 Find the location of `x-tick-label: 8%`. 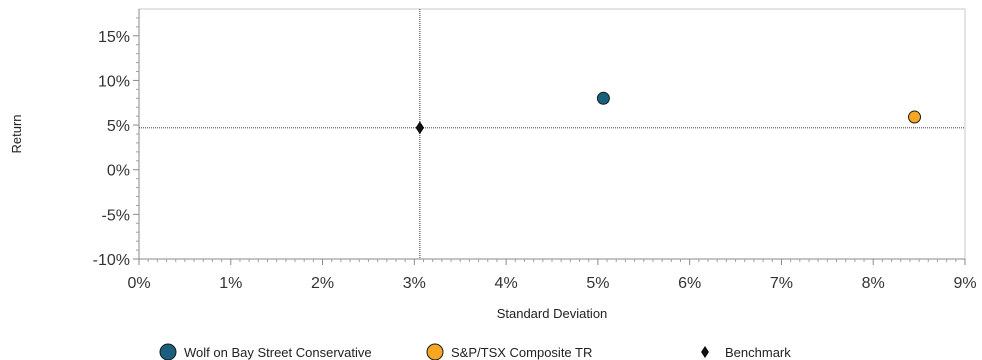

x-tick-label: 8% is located at coordinates (873, 283).